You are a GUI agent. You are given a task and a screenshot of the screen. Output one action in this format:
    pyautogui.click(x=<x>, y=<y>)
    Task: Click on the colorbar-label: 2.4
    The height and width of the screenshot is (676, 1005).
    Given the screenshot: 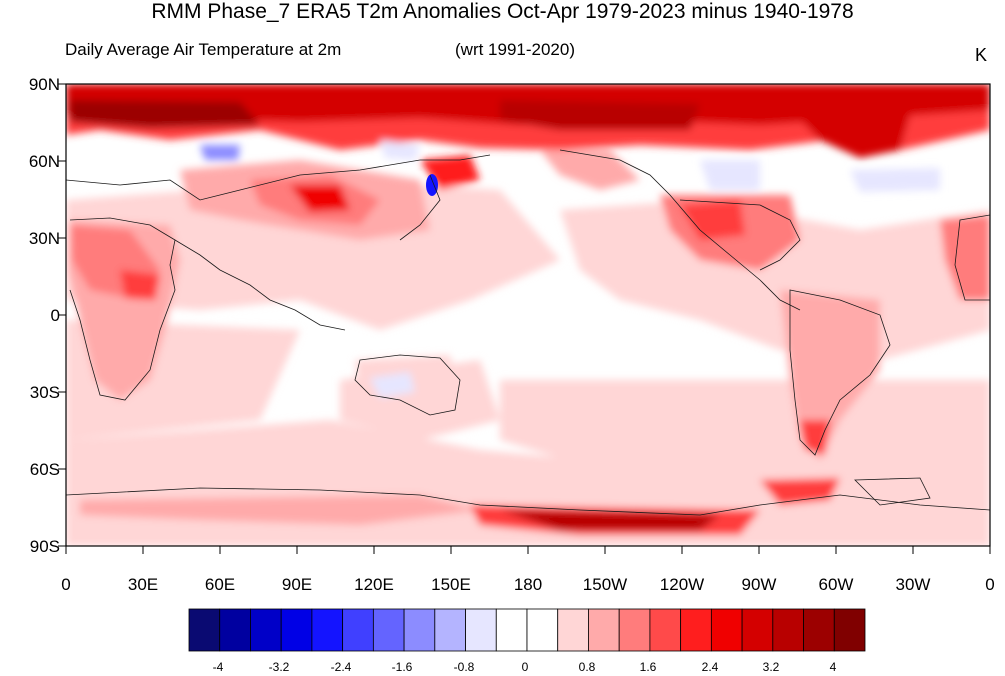 What is the action you would take?
    pyautogui.click(x=710, y=667)
    